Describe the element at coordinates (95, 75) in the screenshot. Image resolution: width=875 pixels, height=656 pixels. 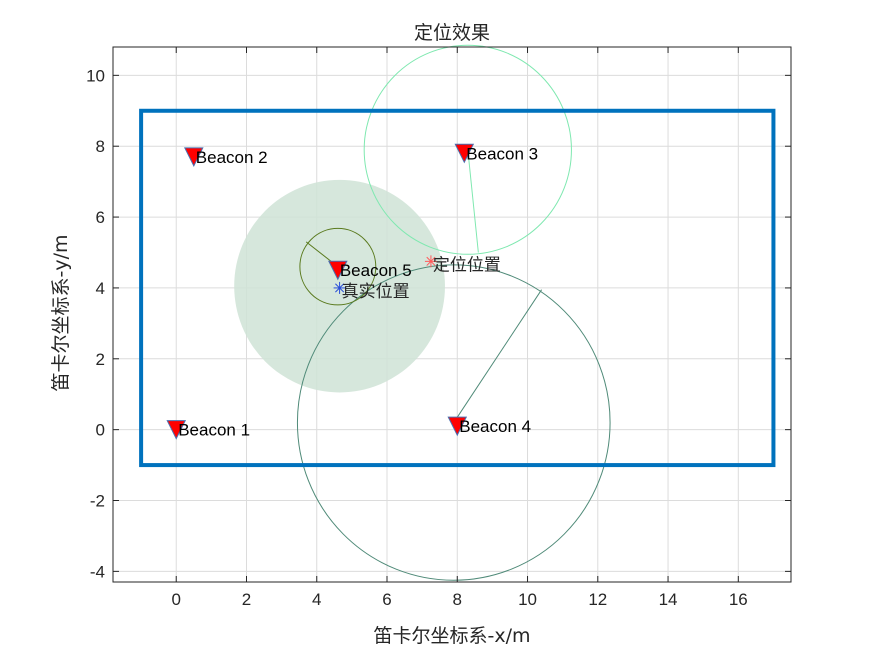
I see `y-tick-label: 10` at that location.